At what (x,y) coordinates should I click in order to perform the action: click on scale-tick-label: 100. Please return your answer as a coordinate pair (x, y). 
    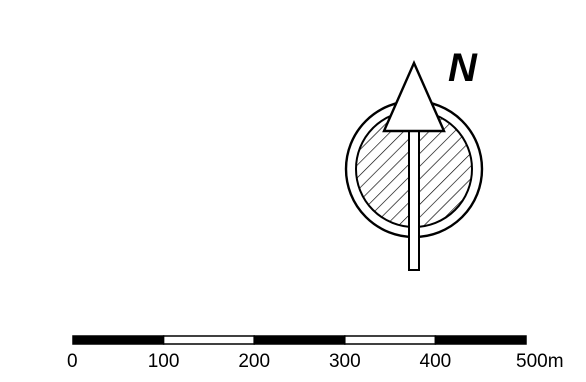
    Looking at the image, I should click on (164, 361).